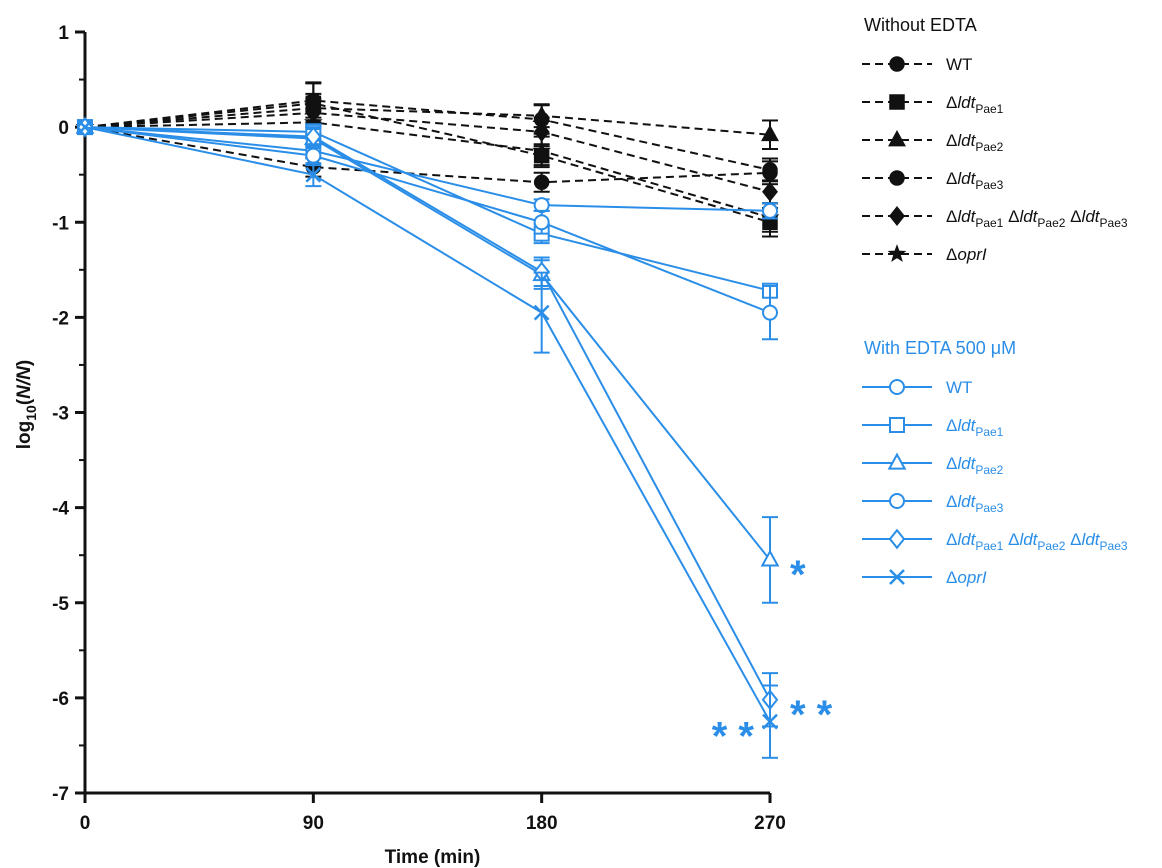 The width and height of the screenshot is (1162, 868). Describe the element at coordinates (60, 223) in the screenshot. I see `y-tick-label: -1` at that location.